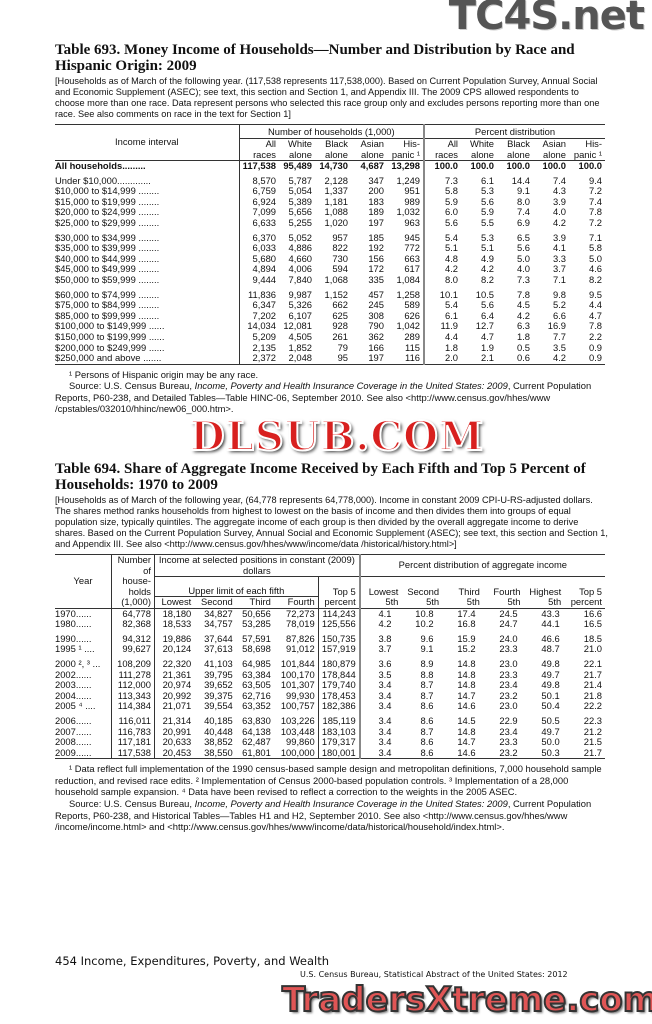  I want to click on cell: 7.2, so click(595, 222).